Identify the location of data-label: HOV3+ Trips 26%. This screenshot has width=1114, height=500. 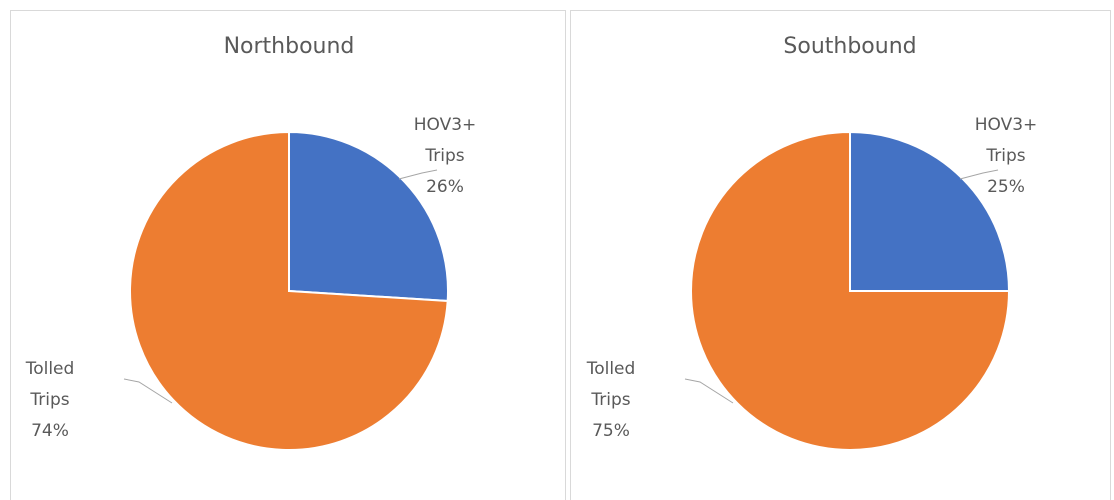
(445, 156).